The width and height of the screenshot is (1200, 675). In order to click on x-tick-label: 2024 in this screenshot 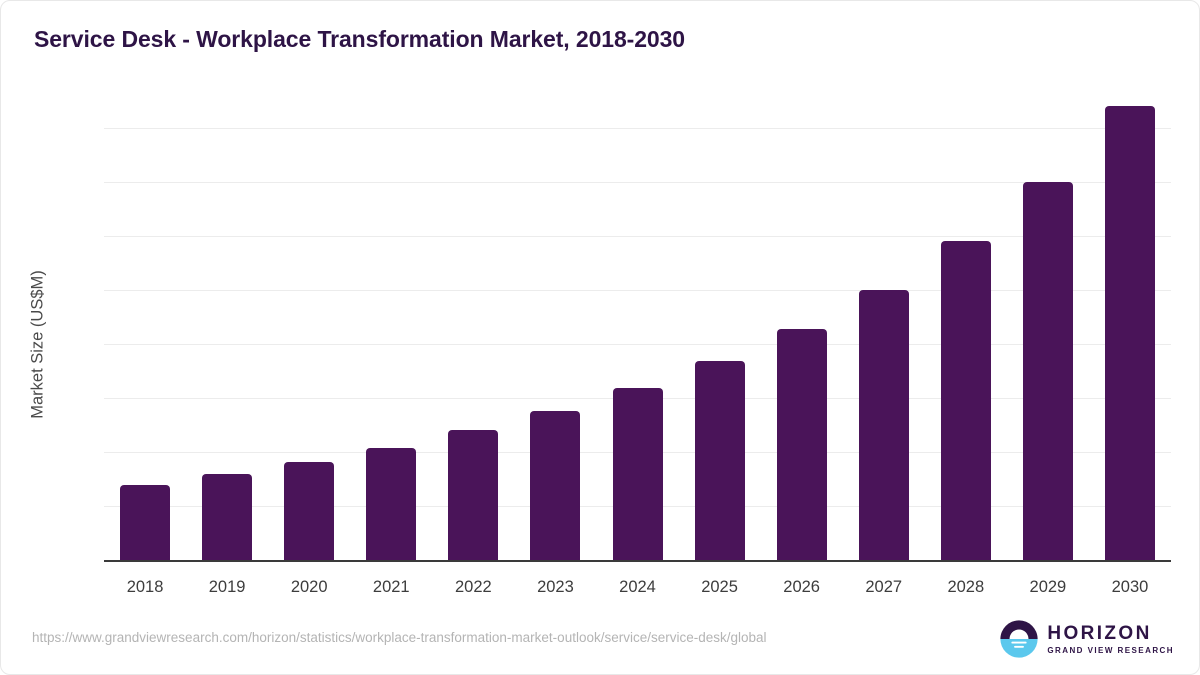, I will do `click(637, 587)`.